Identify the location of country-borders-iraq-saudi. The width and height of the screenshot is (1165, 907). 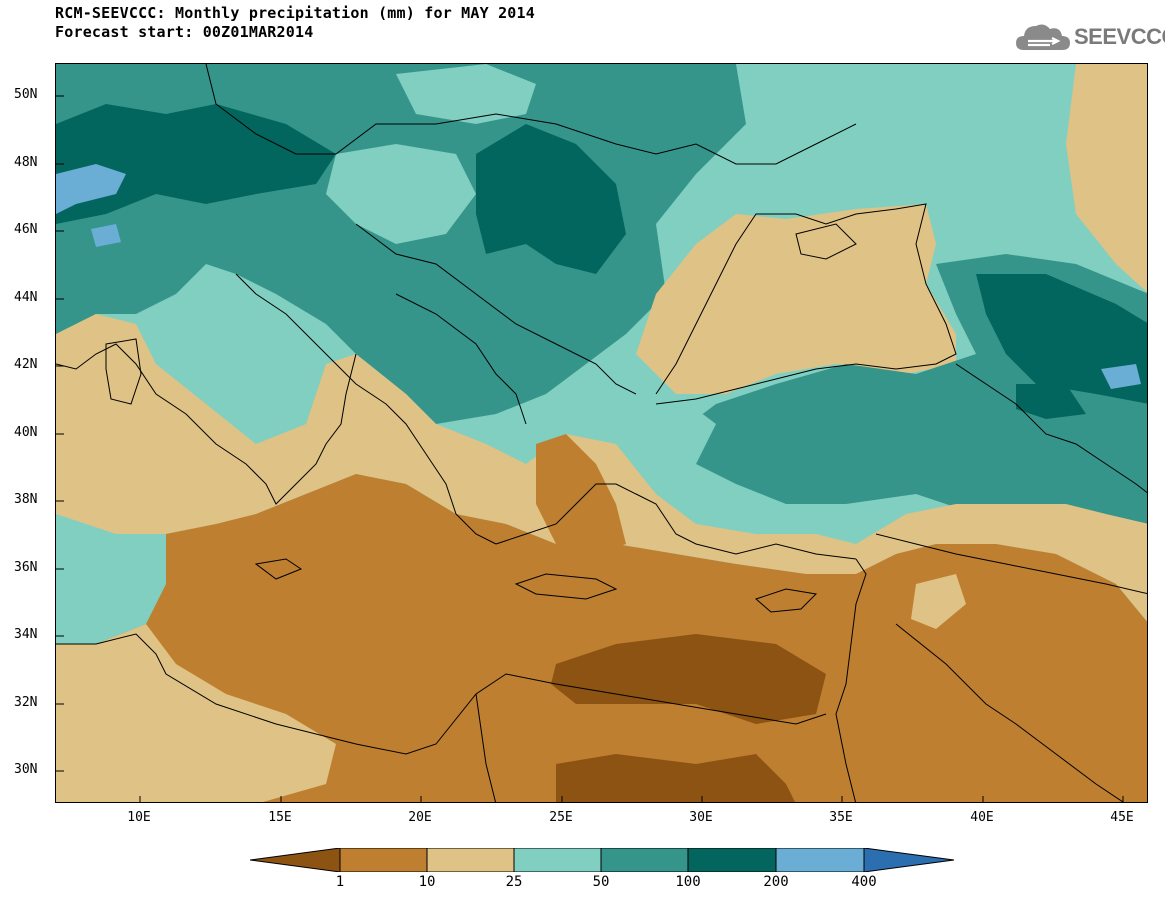
(1009, 712).